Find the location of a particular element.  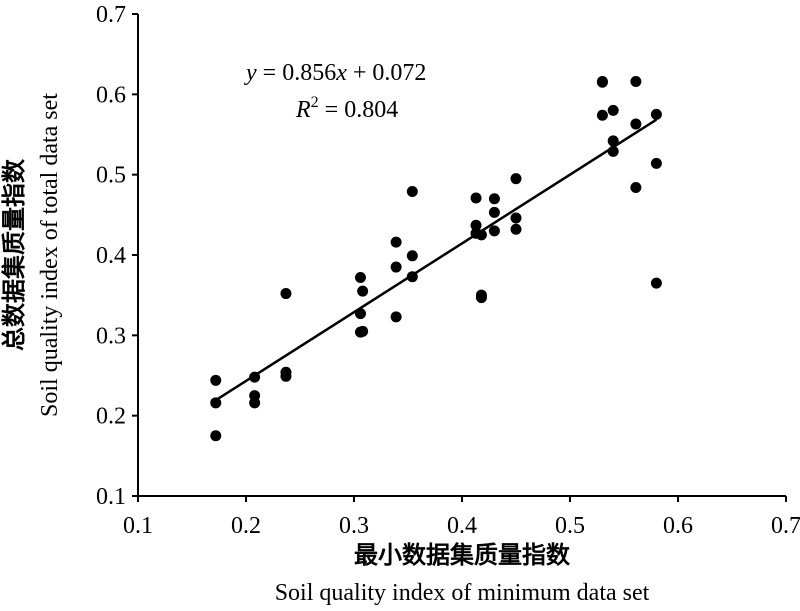

x-tick-label: 0.2 is located at coordinates (246, 526).